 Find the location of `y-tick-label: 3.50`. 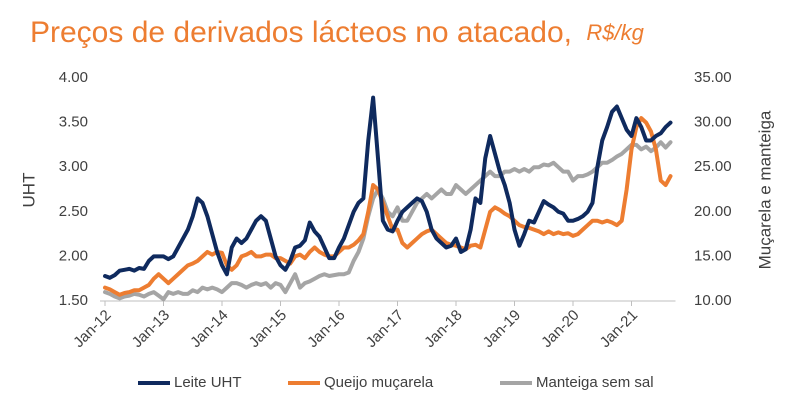

y-tick-label: 3.50 is located at coordinates (73, 122).